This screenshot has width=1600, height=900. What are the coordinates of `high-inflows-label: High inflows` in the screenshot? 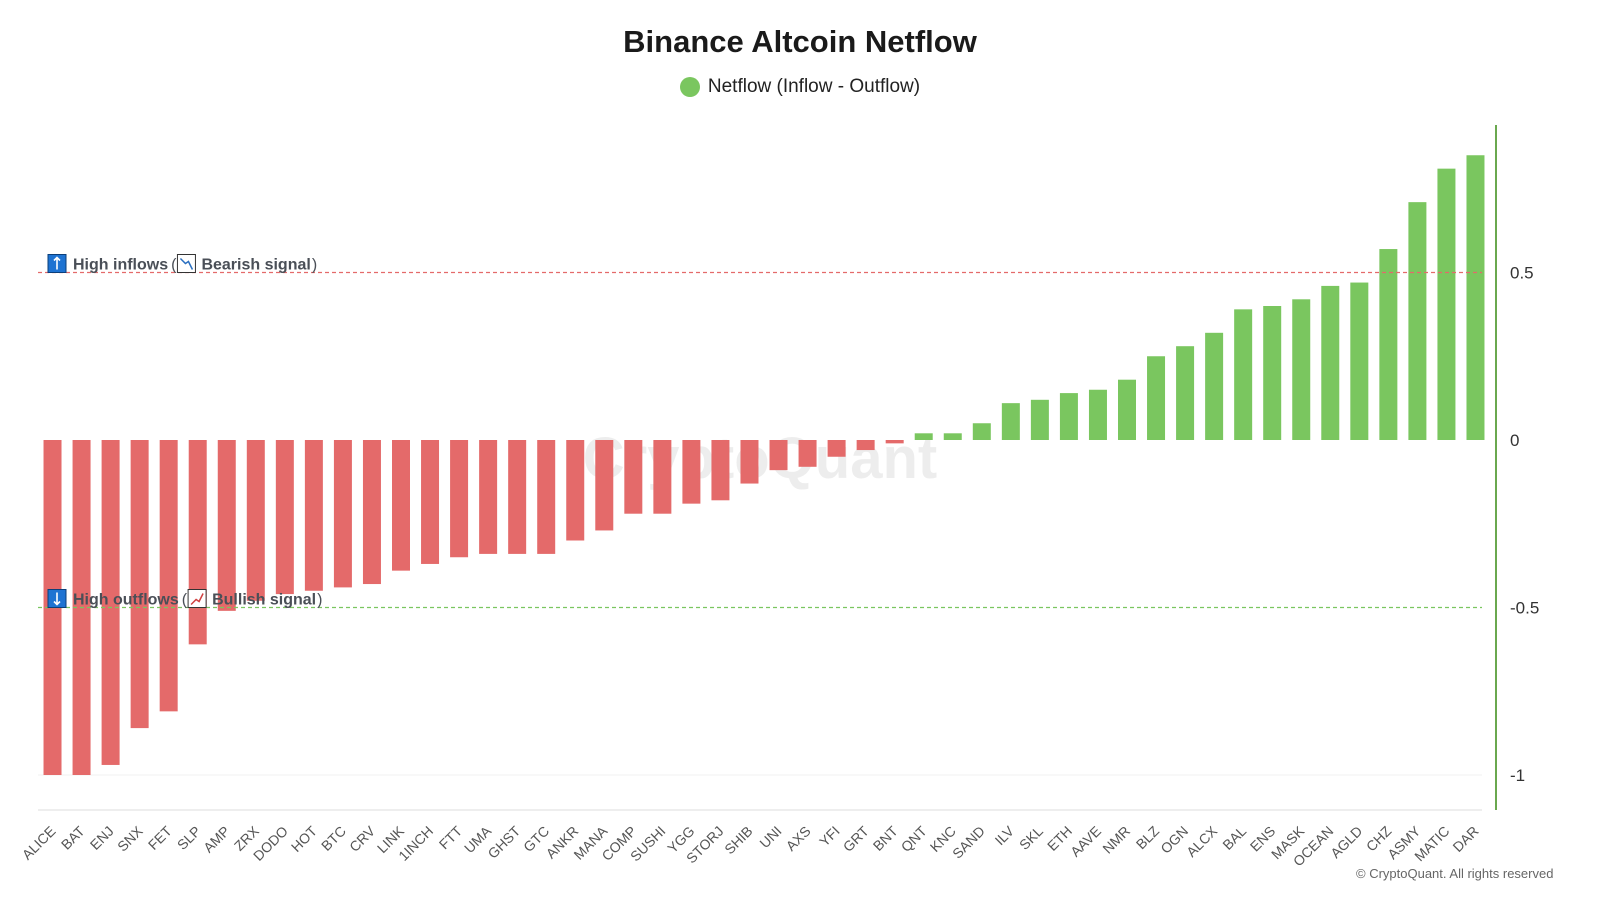 It's located at (120, 265).